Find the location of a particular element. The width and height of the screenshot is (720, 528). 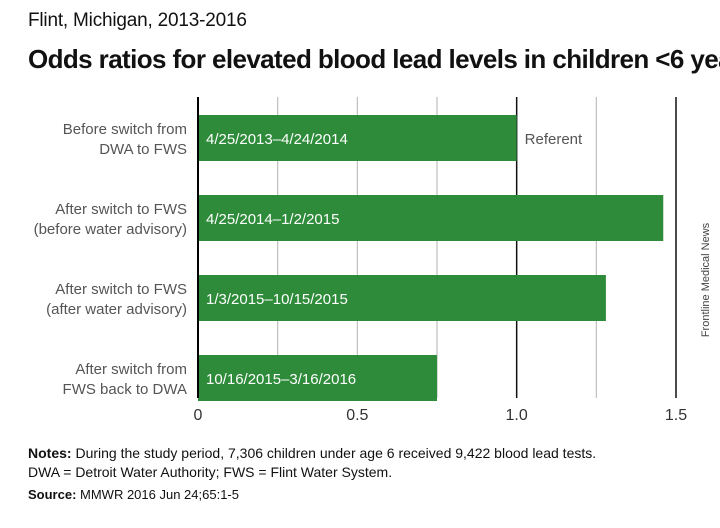

category-label-2-1: (after water advisory) is located at coordinates (116, 309).